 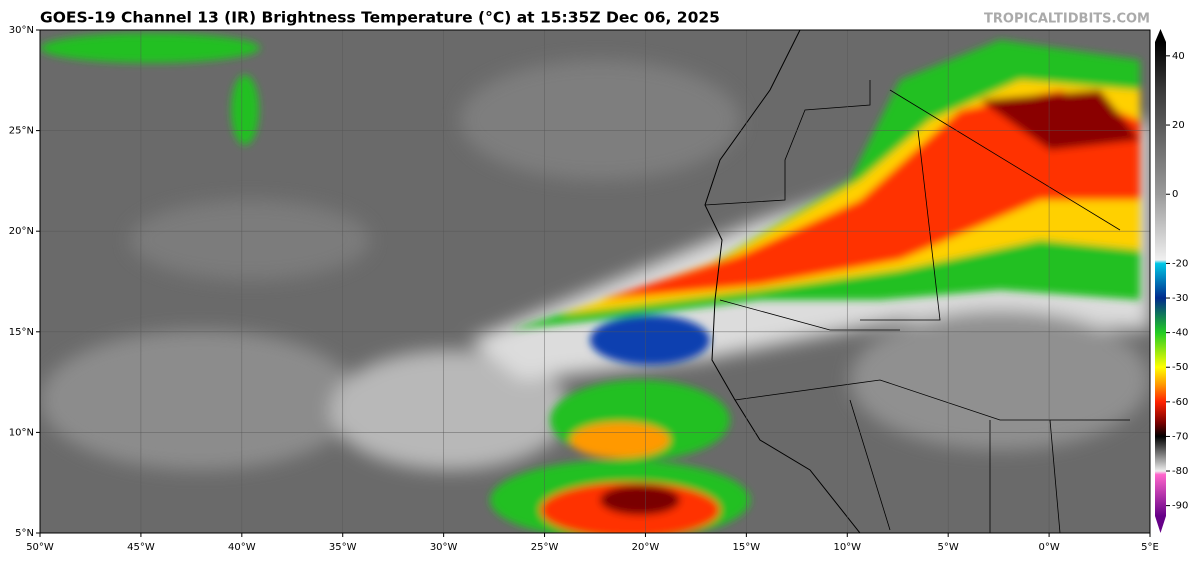 What do you see at coordinates (1180, 402) in the screenshot?
I see `colorbar-tick-label: -60` at bounding box center [1180, 402].